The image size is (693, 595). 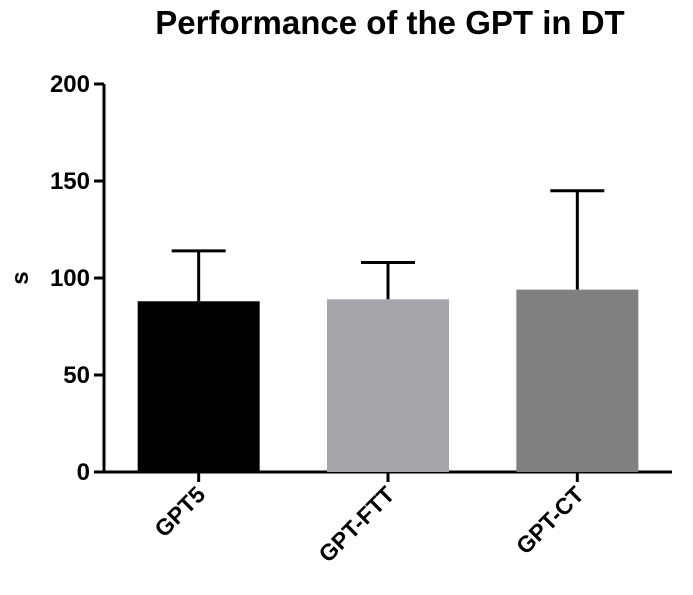 I want to click on x-tick-label: GPT5, so click(x=179, y=511).